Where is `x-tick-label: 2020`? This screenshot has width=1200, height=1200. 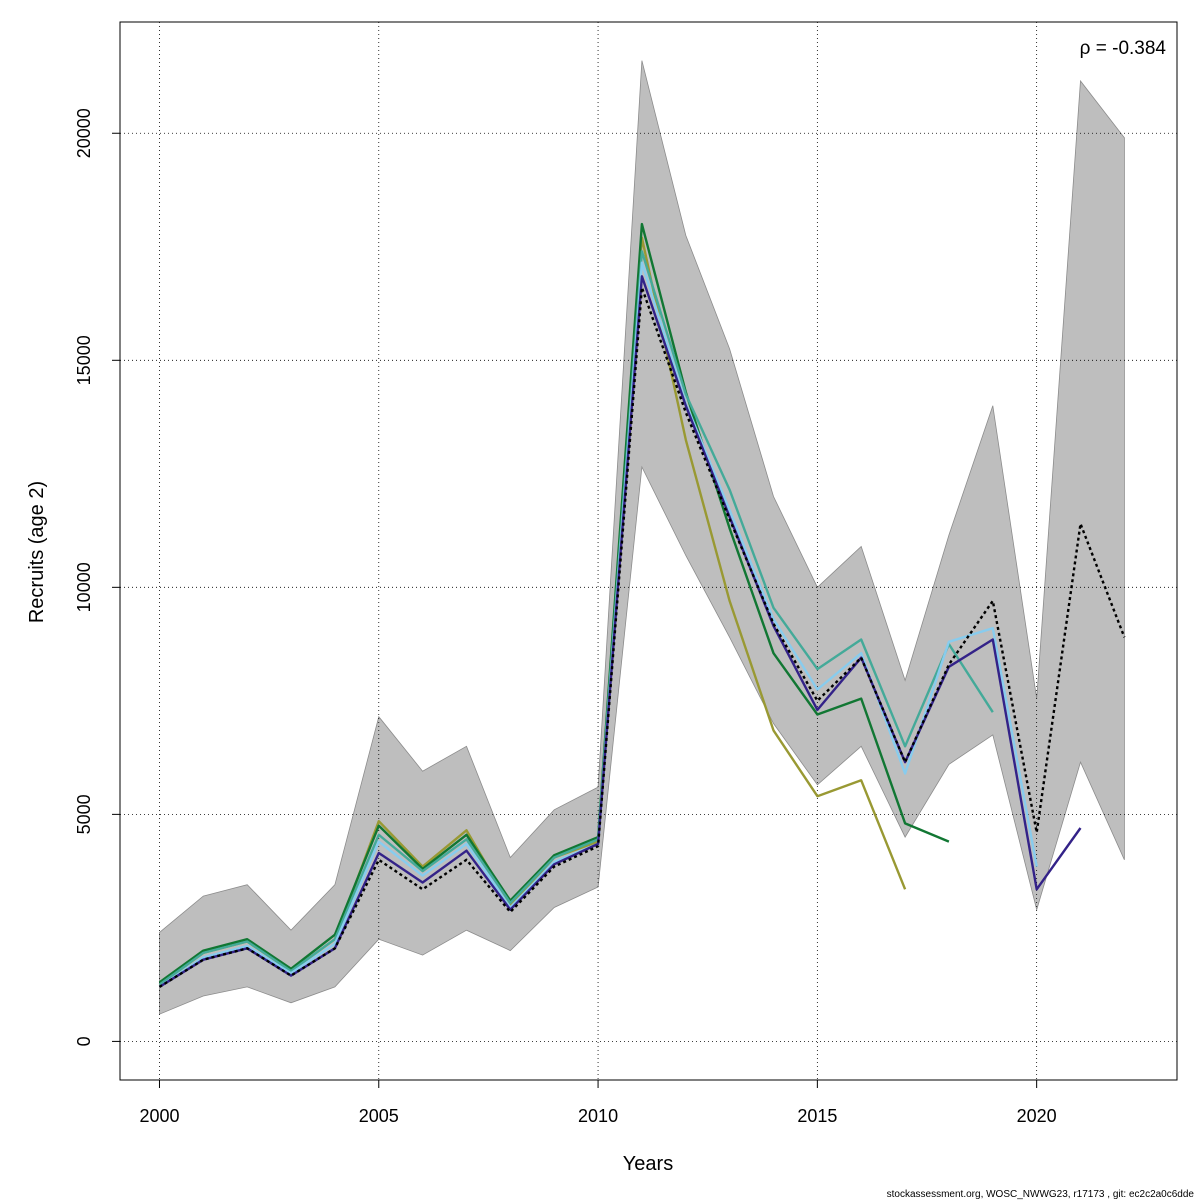
x-tick-label: 2020 is located at coordinates (1037, 1116).